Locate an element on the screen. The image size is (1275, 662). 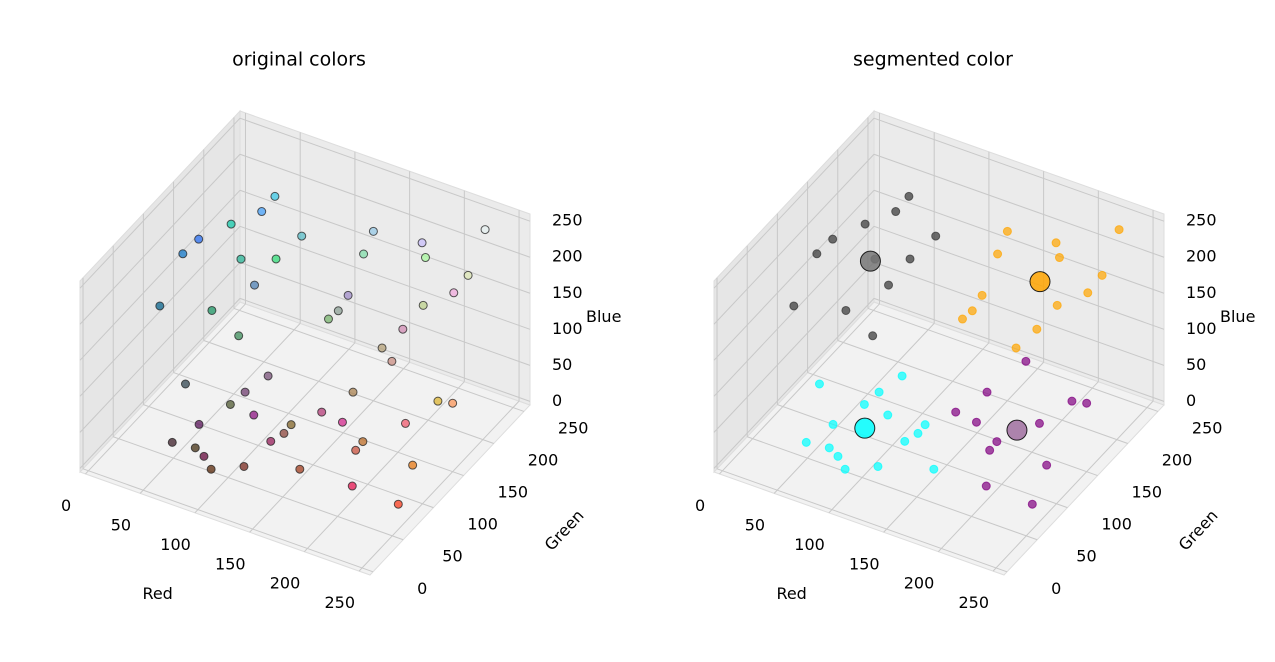
x-tick-label: 250 is located at coordinates (339, 602).